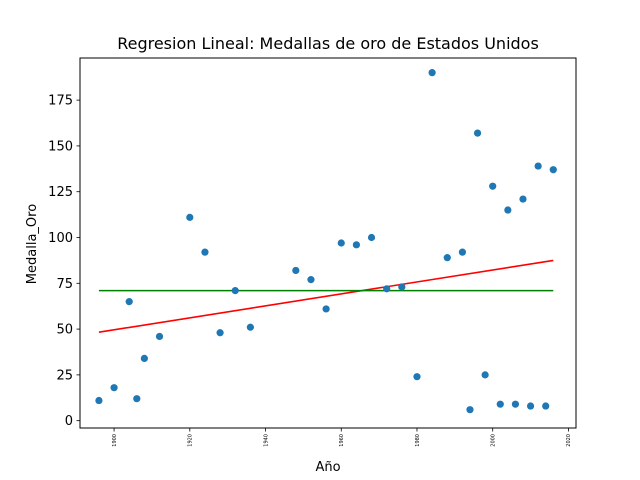 This screenshot has width=640, height=480. I want to click on regression-line, so click(326, 296).